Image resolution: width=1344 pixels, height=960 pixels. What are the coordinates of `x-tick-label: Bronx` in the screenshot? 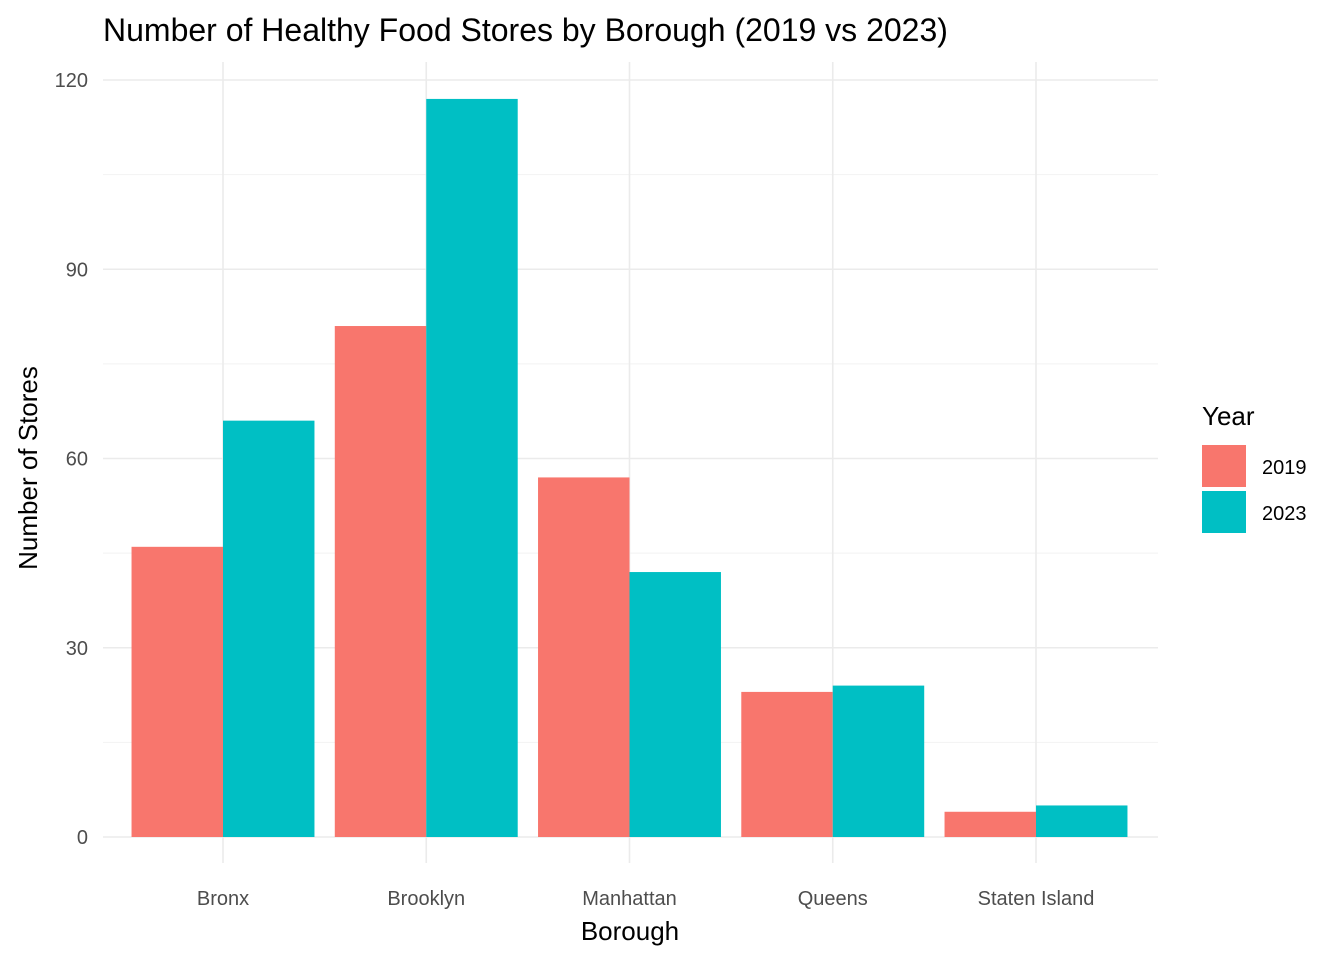 It's located at (223, 899).